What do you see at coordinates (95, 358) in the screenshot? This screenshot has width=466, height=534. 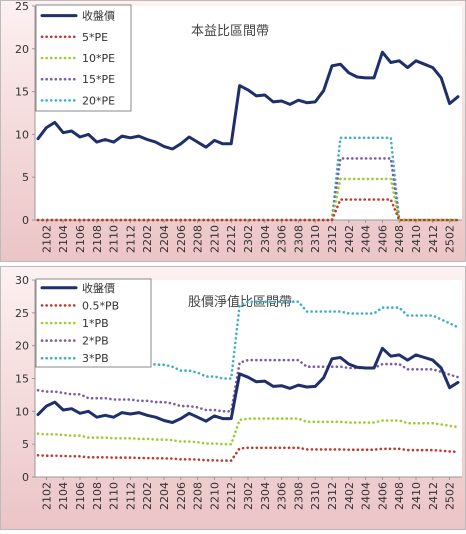 I see `legend-label: 3*PB` at bounding box center [95, 358].